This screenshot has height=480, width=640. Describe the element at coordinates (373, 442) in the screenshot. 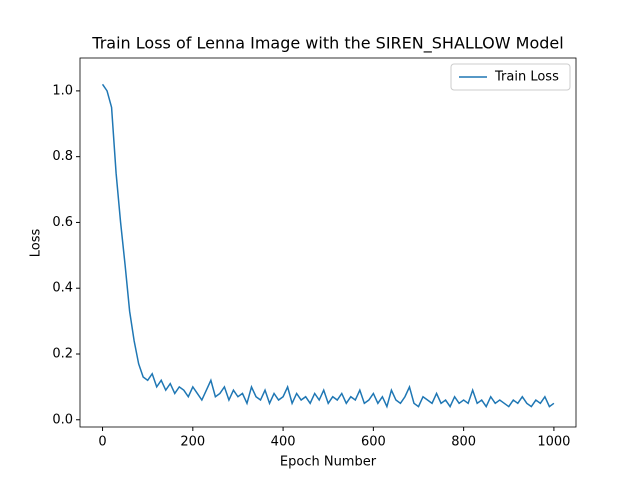

I see `x-tick-label: 600` at that location.